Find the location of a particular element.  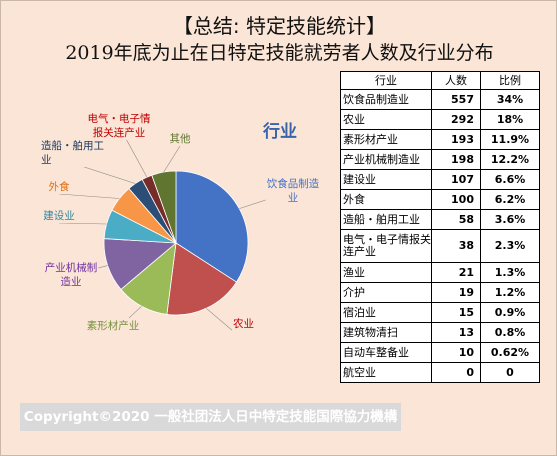

table-row: 电气・电子情报关连产业 38 2.3% is located at coordinates (440, 246).